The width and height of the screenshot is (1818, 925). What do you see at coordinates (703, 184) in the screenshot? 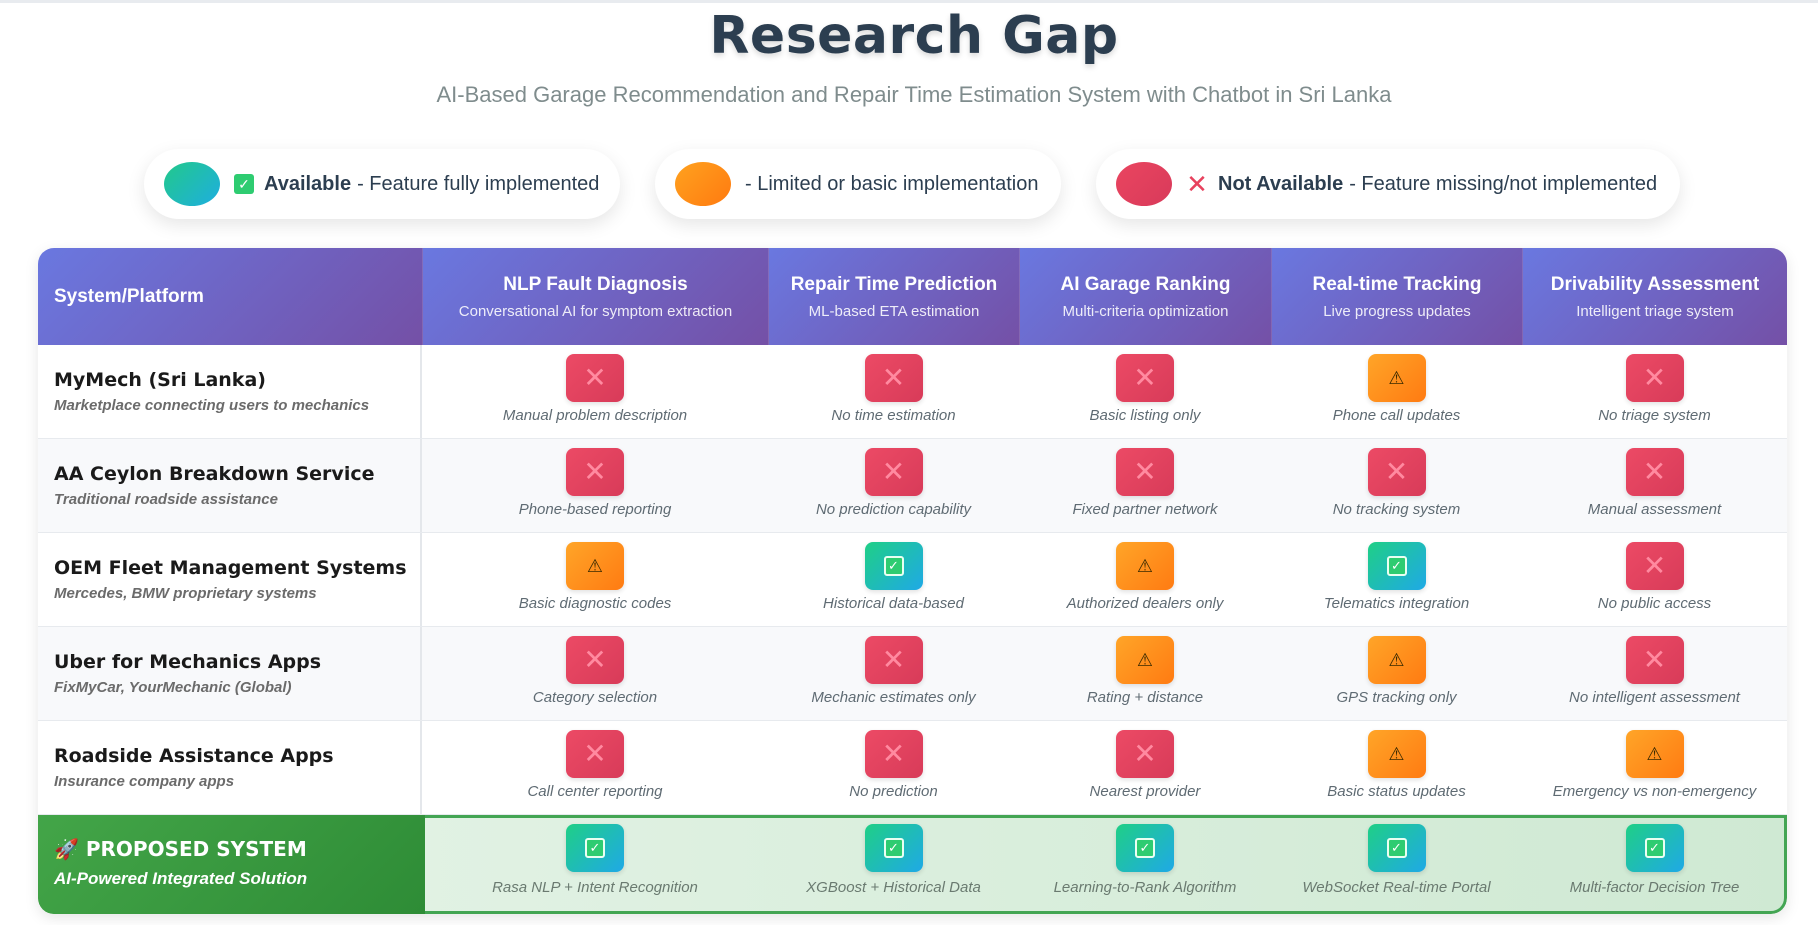
I see `orange-dot-icon` at bounding box center [703, 184].